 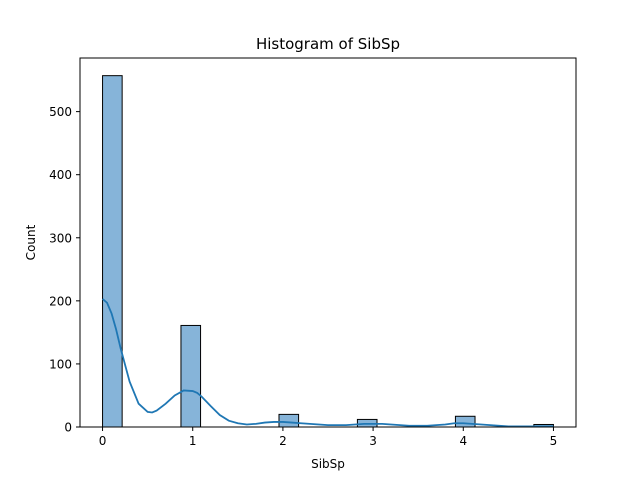 I want to click on y-tick-label: 500, so click(x=60, y=112).